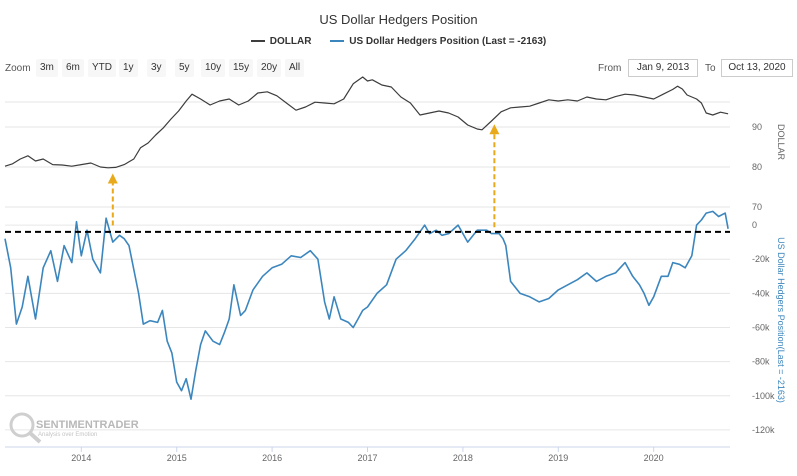  Describe the element at coordinates (272, 458) in the screenshot. I see `x-tick-label: 2016` at that location.